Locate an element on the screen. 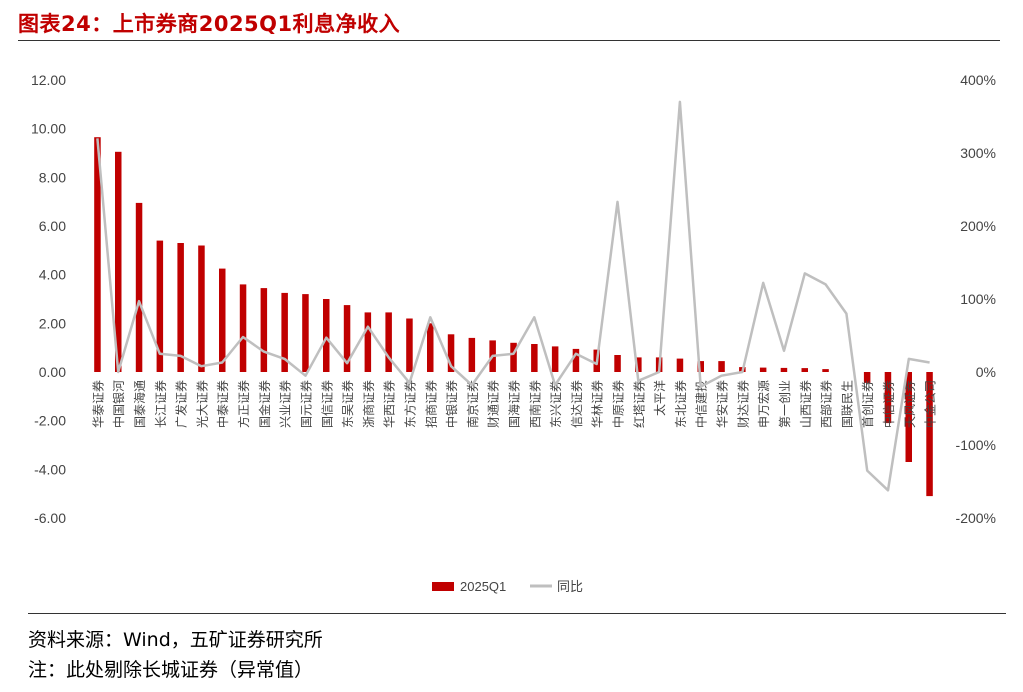 Image resolution: width=1023 pixels, height=692 pixels. legend-swatch-bar is located at coordinates (443, 586).